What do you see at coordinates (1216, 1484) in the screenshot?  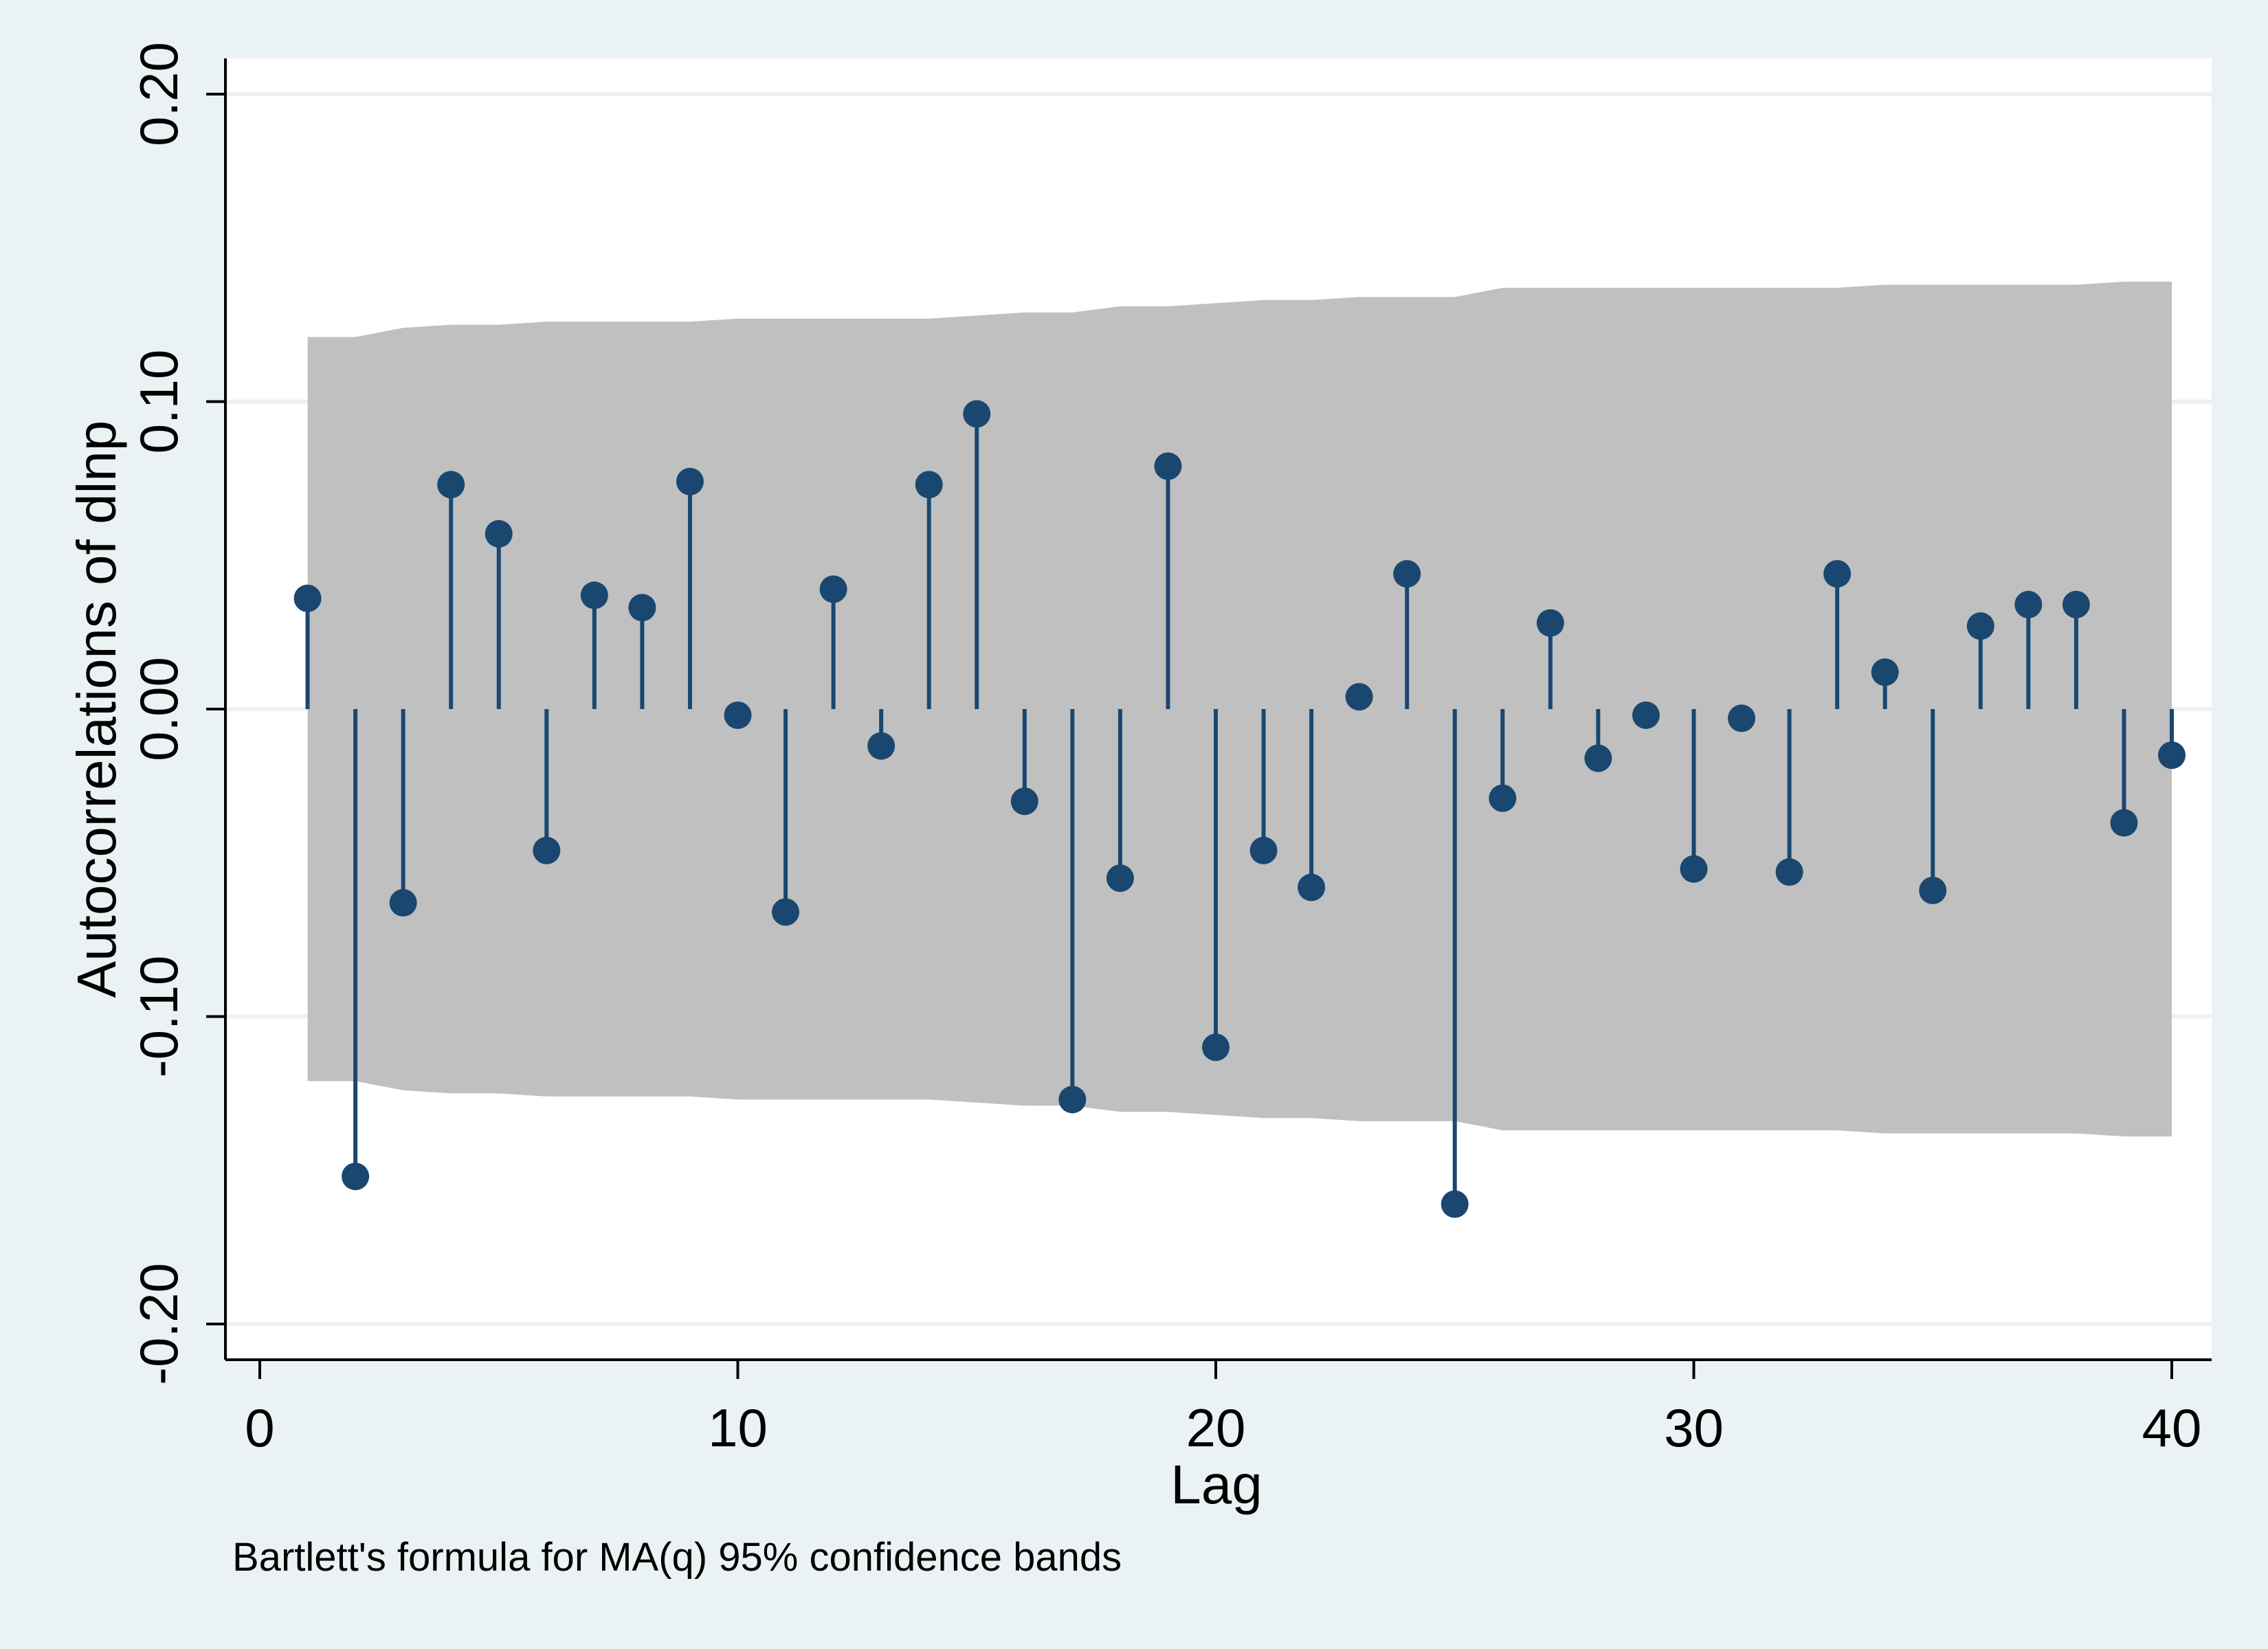 I see `x-axis-title: Lag` at bounding box center [1216, 1484].